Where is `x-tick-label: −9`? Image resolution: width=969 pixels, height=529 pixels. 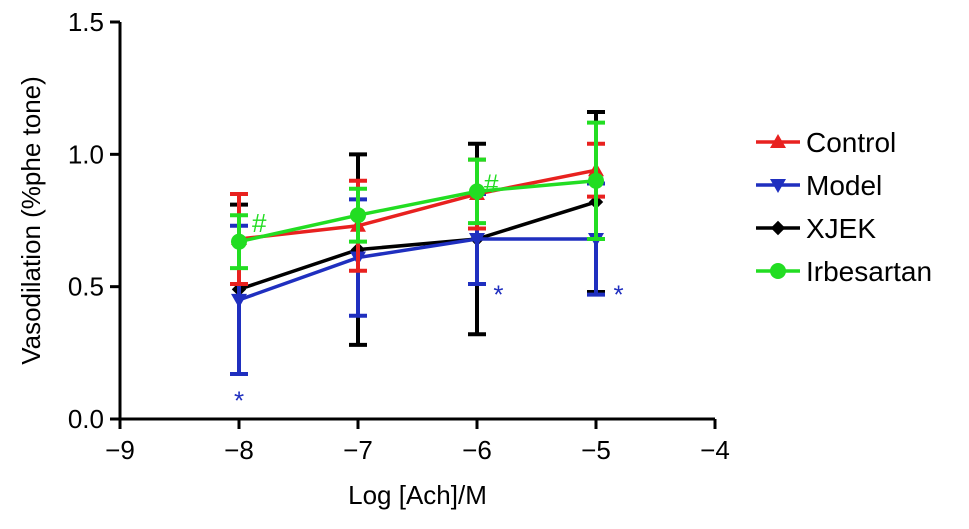 x-tick-label: −9 is located at coordinates (120, 450).